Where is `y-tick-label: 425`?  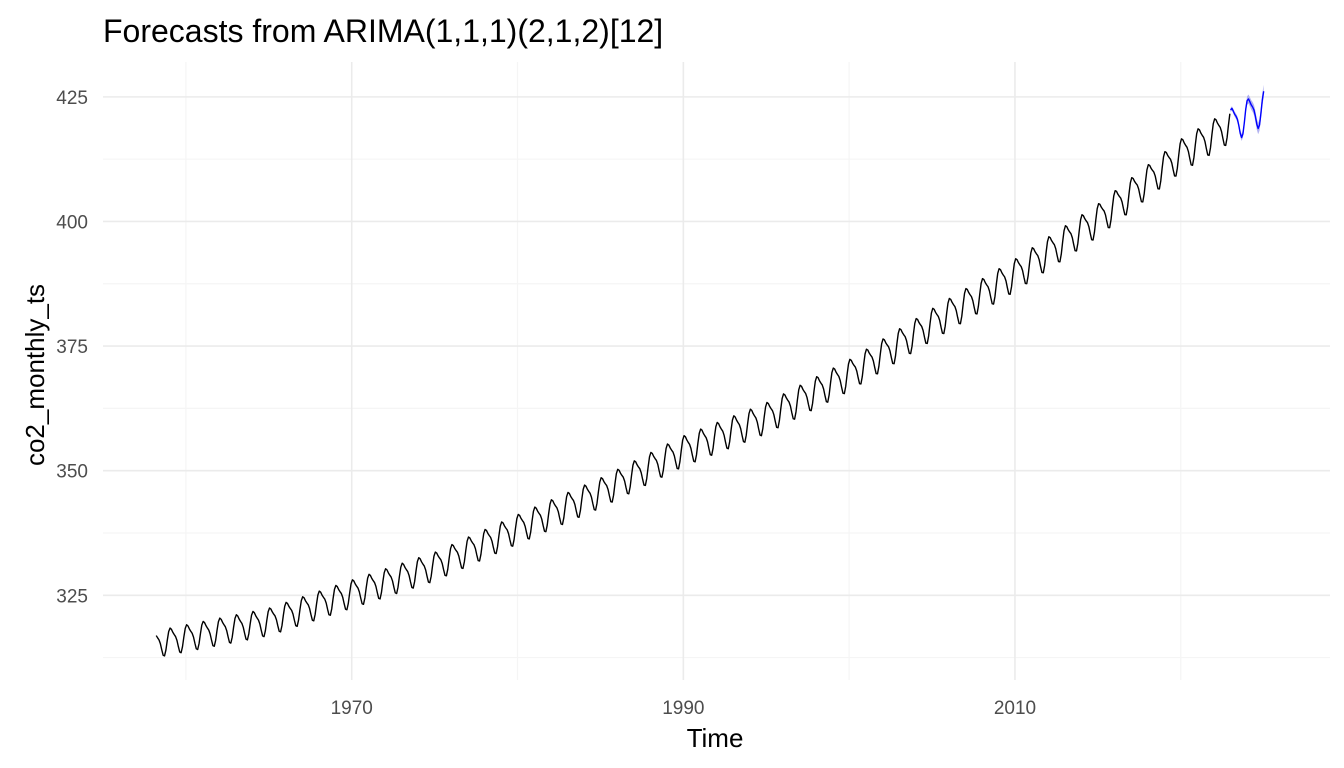 y-tick-label: 425 is located at coordinates (72, 98).